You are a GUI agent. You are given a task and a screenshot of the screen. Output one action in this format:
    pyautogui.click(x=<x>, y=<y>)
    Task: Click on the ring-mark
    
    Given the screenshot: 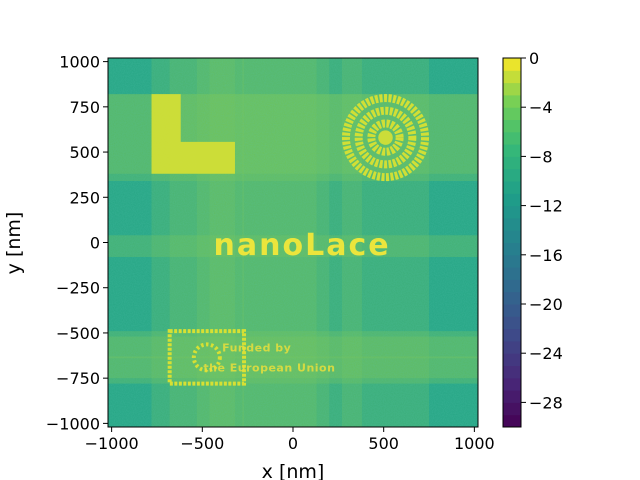 What is the action you would take?
    pyautogui.click(x=385, y=137)
    